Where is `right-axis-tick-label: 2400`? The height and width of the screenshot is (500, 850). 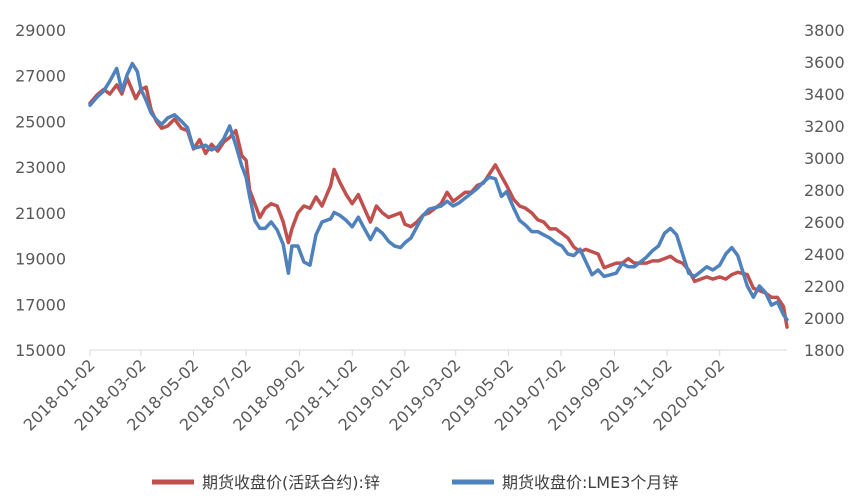 right-axis-tick-label: 2400 is located at coordinates (824, 254).